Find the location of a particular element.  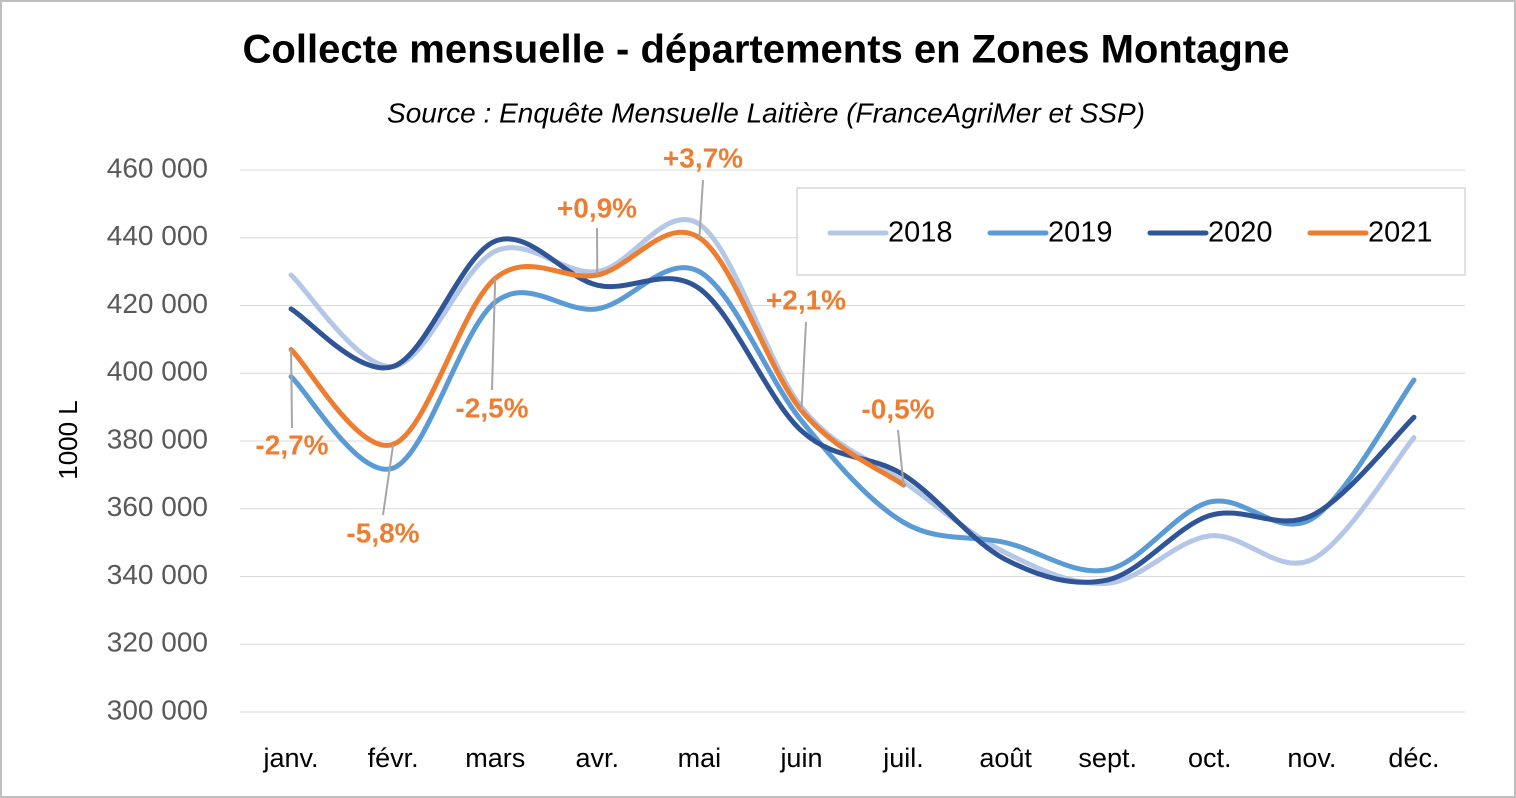

series-line is located at coordinates (597, 358).